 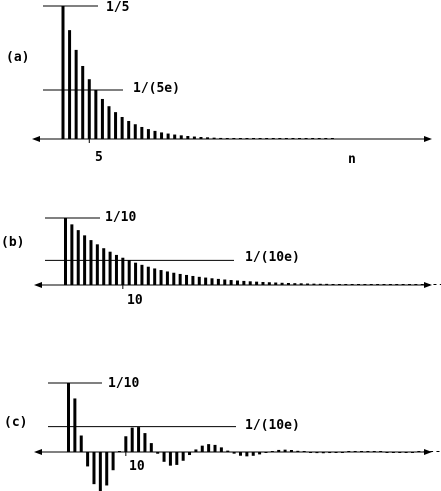 What do you see at coordinates (99, 157) in the screenshot?
I see `x-tick-label: 5` at bounding box center [99, 157].